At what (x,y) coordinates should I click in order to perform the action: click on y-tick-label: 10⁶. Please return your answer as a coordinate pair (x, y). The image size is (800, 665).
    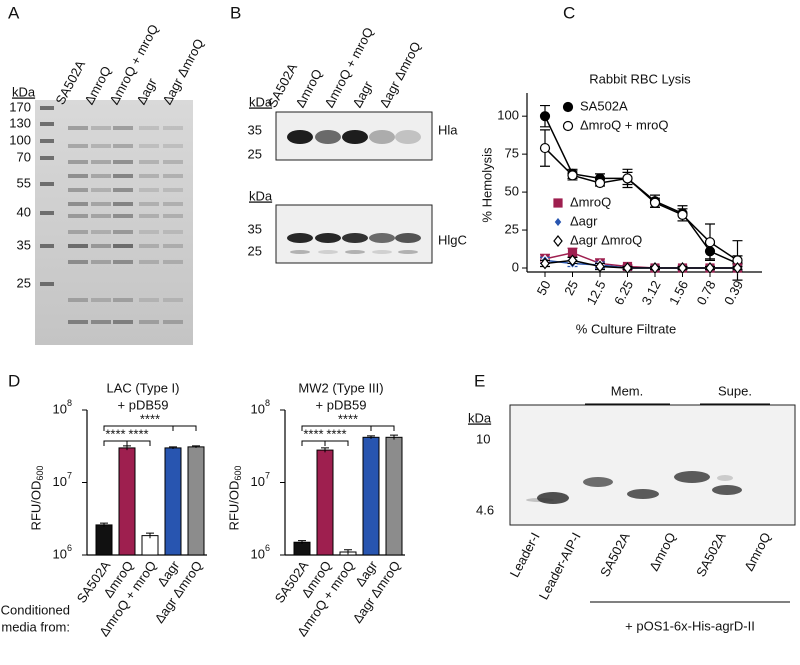
    Looking at the image, I should click on (260, 552).